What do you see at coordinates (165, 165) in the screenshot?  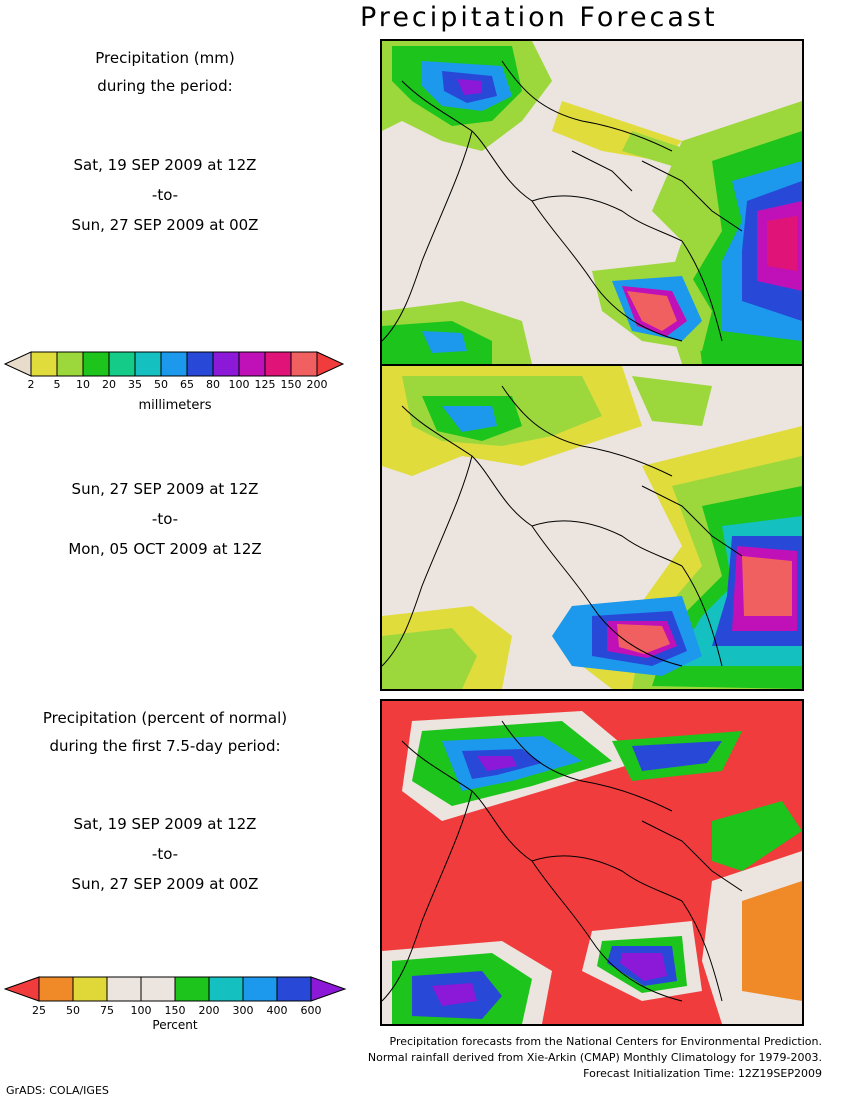 I see `section1-start: Sat, 19 SEP 2009 at 12Z` at bounding box center [165, 165].